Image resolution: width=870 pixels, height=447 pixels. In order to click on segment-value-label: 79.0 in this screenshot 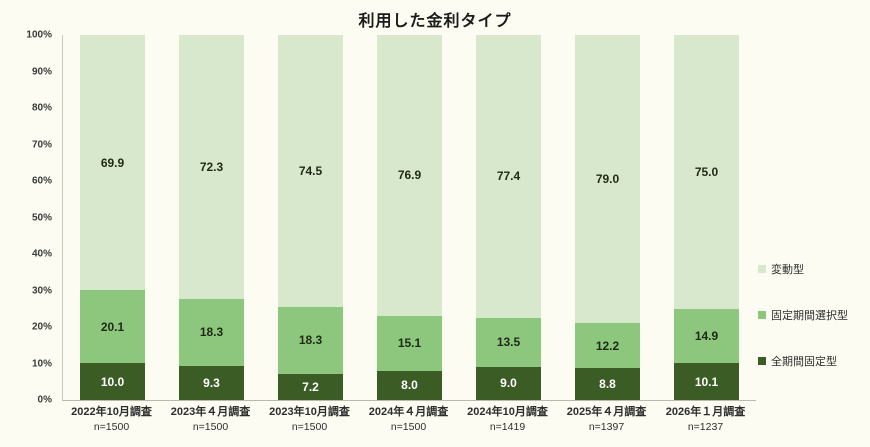, I will do `click(607, 179)`.